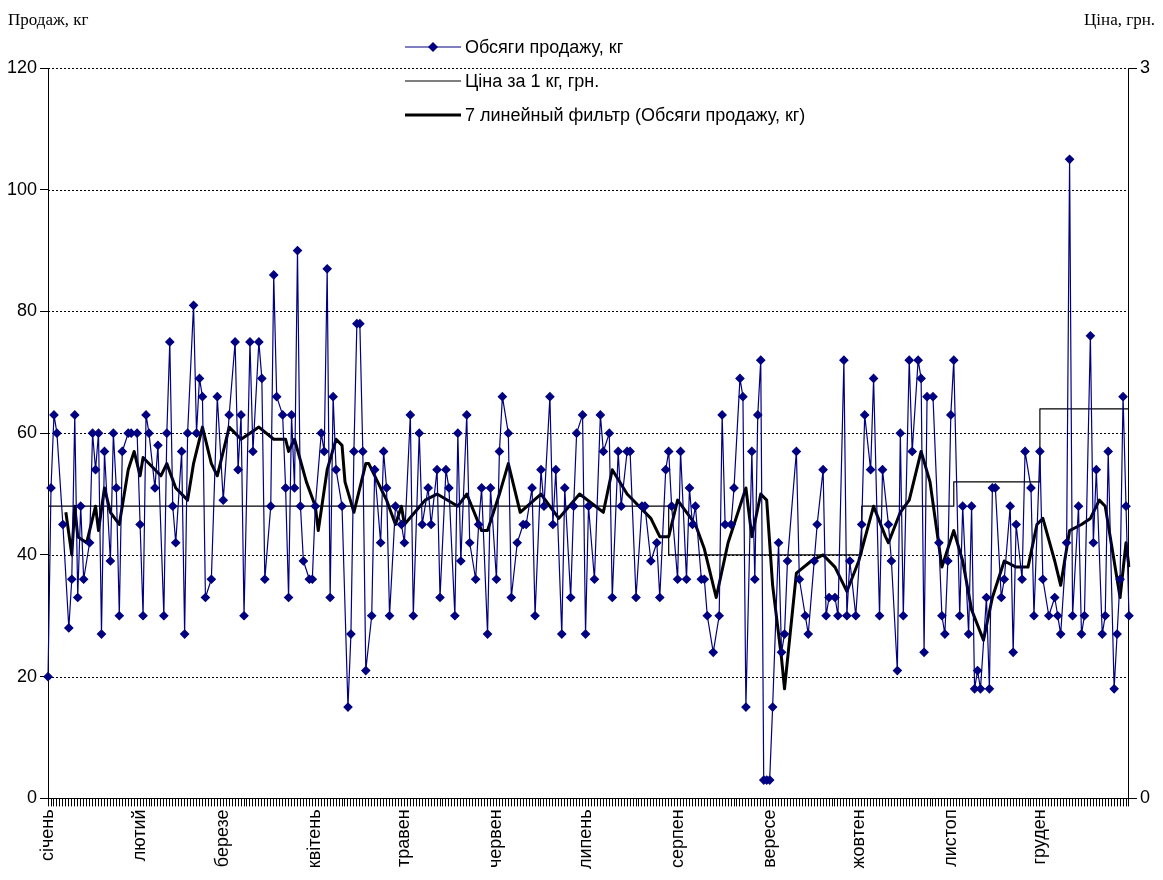 The image size is (1163, 880). I want to click on y2-axis-title: Ціна, грн., so click(1119, 20).